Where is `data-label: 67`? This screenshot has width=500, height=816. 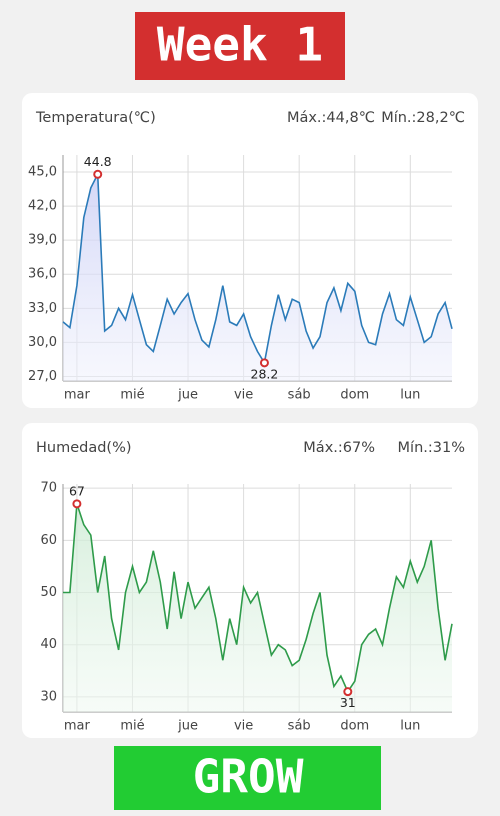
data-label: 67 is located at coordinates (77, 490).